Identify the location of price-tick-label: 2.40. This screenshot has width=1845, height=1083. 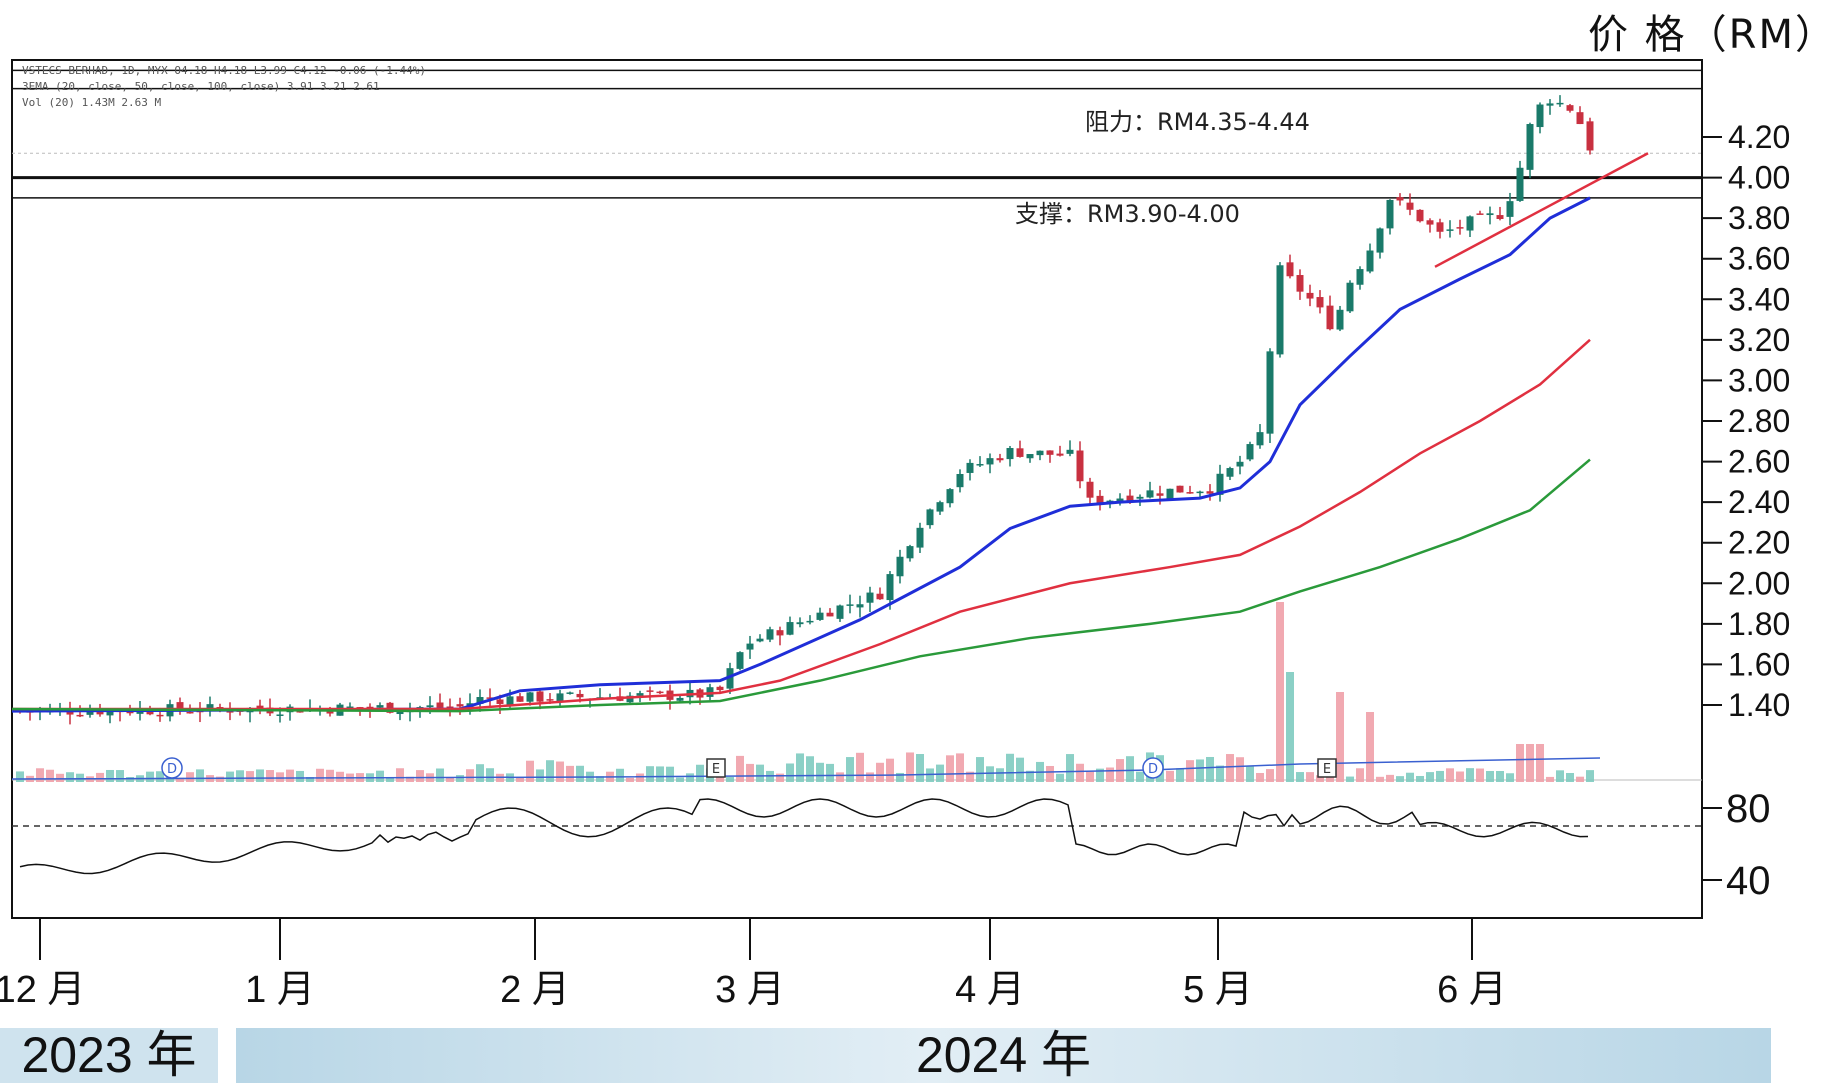
(1759, 502).